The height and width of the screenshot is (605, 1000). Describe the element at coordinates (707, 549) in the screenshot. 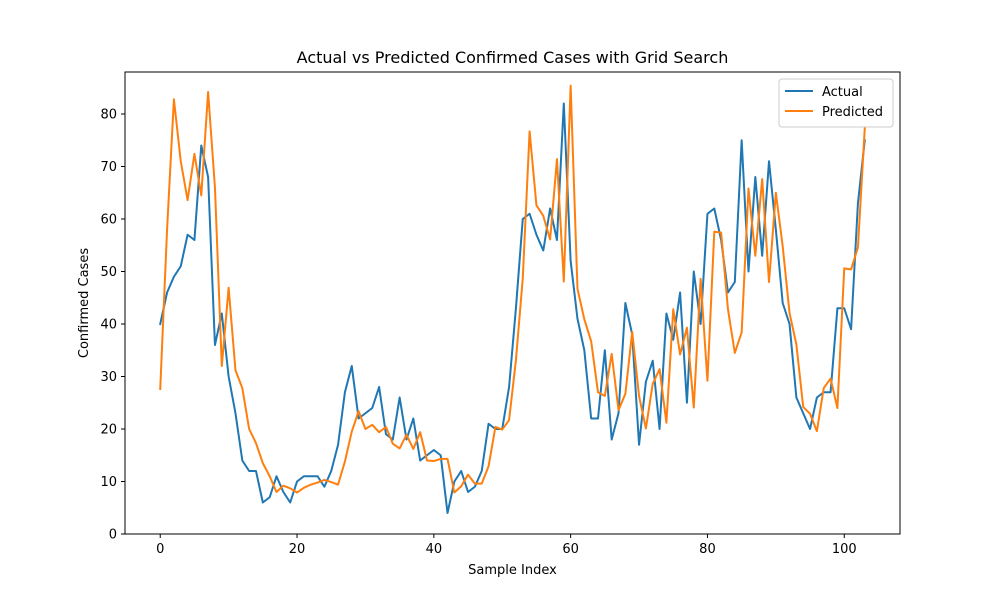

I see `x-tick-label: 80` at that location.